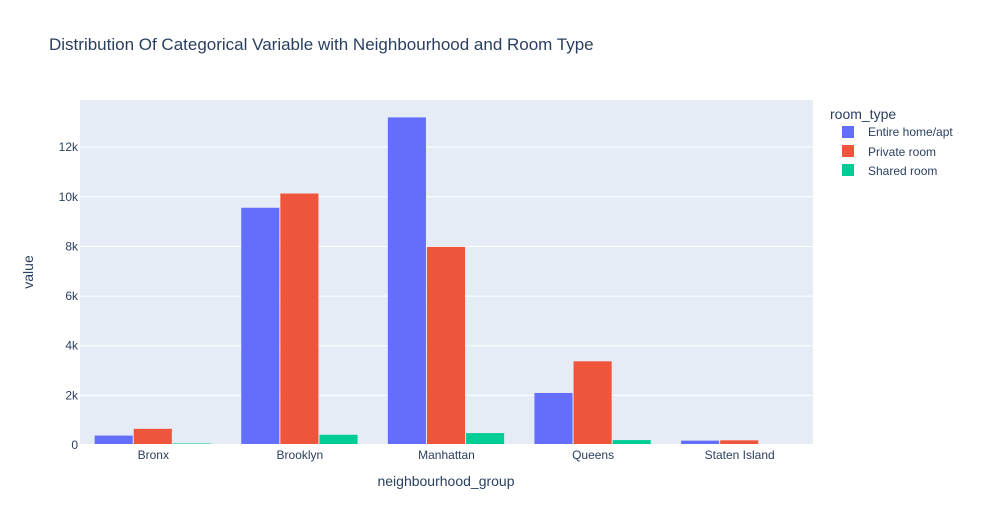 This screenshot has height=525, width=983. I want to click on y-tick-label: 2k, so click(72, 395).